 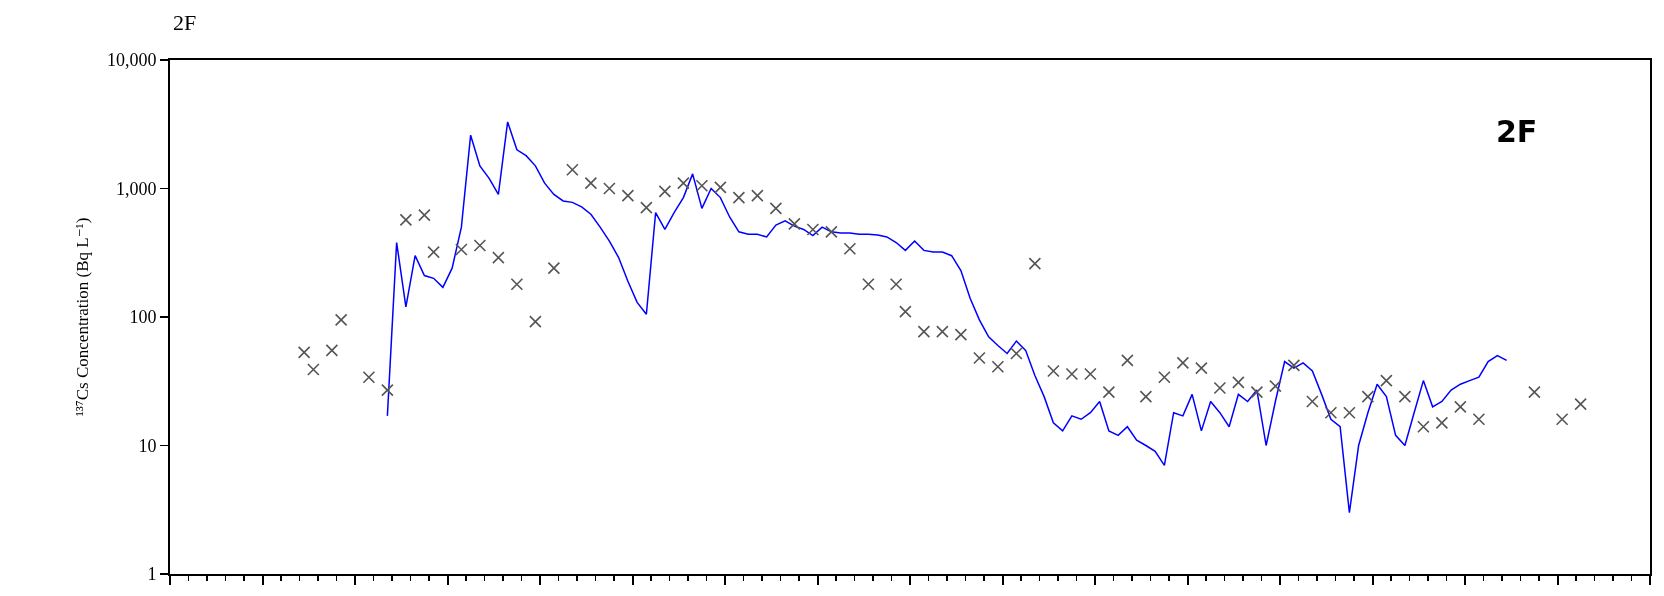 I want to click on y-tick-label: 10,000, so click(x=131, y=60).